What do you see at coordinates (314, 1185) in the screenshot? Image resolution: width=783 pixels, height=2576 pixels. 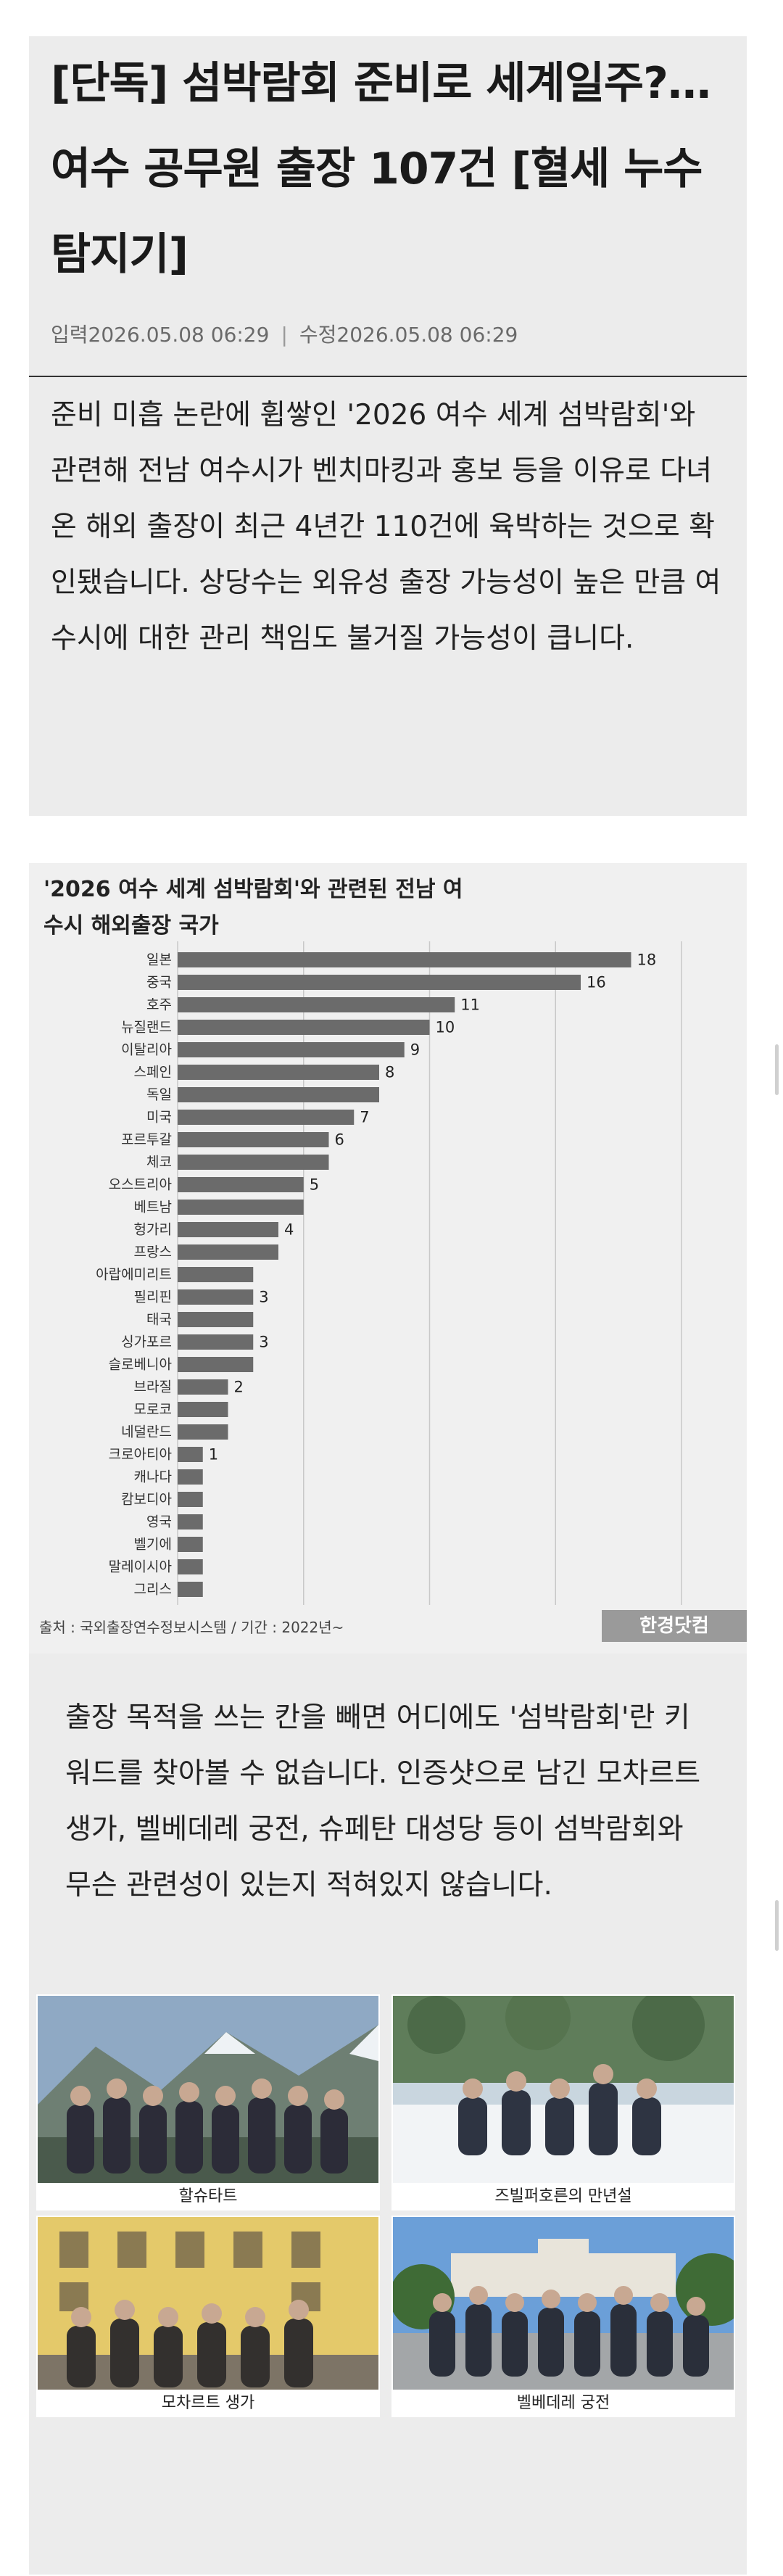 I see `value-label: 5` at bounding box center [314, 1185].